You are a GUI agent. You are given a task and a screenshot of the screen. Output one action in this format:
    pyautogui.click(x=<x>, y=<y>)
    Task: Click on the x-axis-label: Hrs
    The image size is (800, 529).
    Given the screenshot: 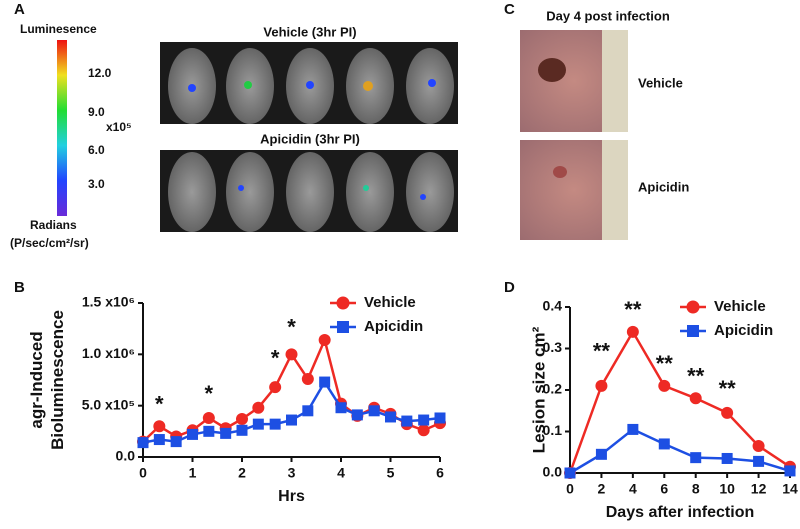 What is the action you would take?
    pyautogui.click(x=291, y=496)
    